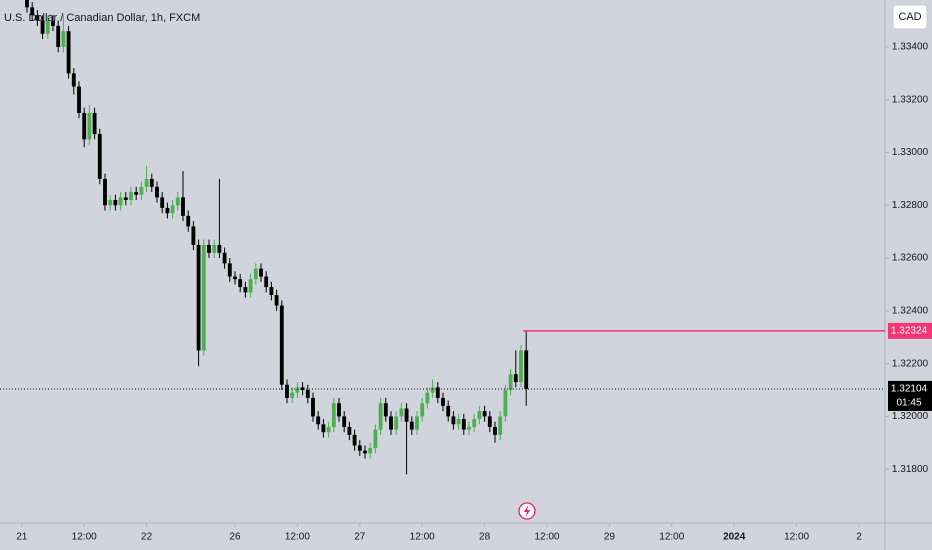  What do you see at coordinates (734, 537) in the screenshot?
I see `x-tick-label: 2024` at bounding box center [734, 537].